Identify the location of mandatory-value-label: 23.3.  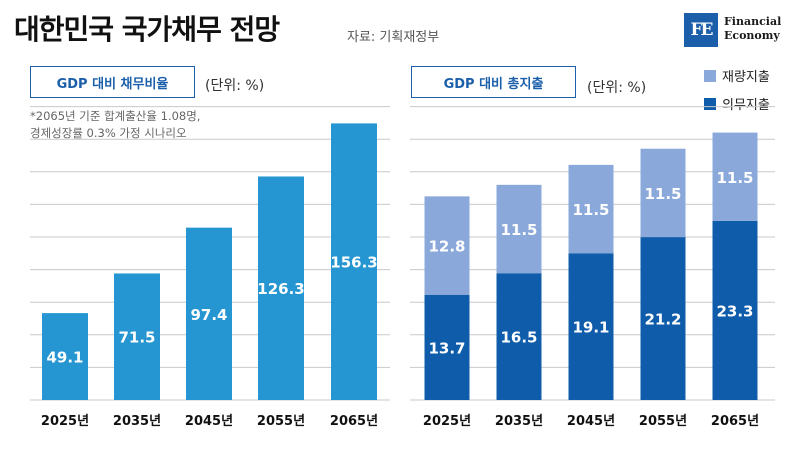
(734, 311).